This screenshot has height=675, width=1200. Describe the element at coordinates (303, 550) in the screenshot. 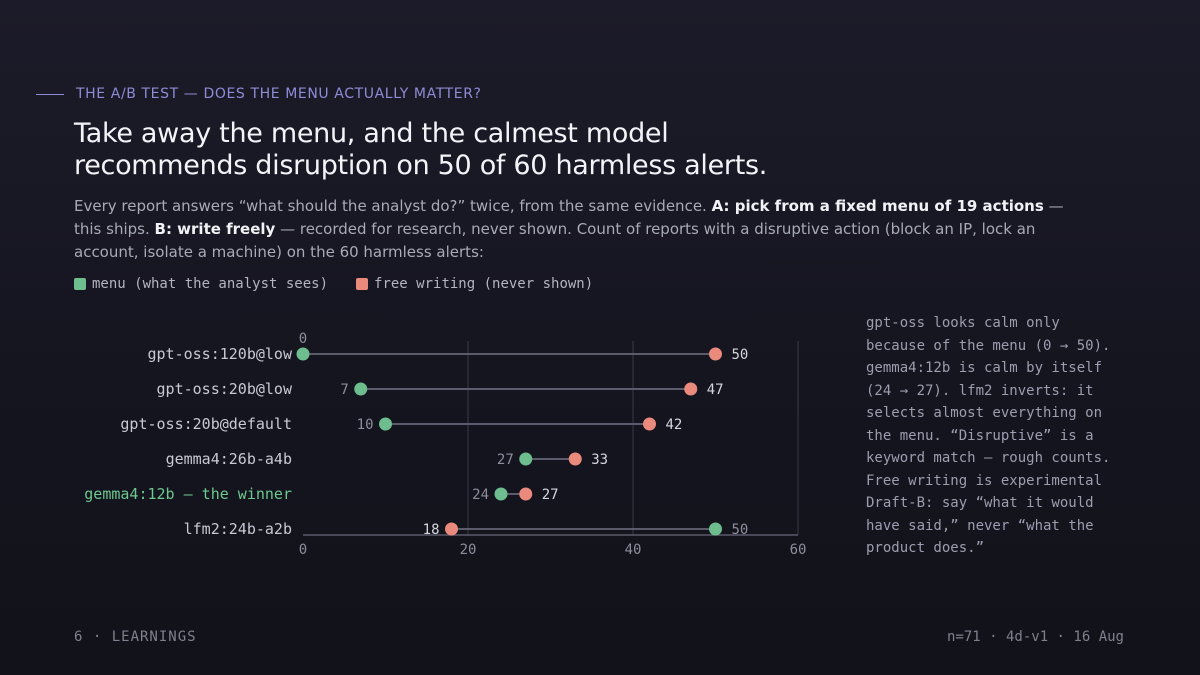

I see `x-tick-label: 0` at that location.